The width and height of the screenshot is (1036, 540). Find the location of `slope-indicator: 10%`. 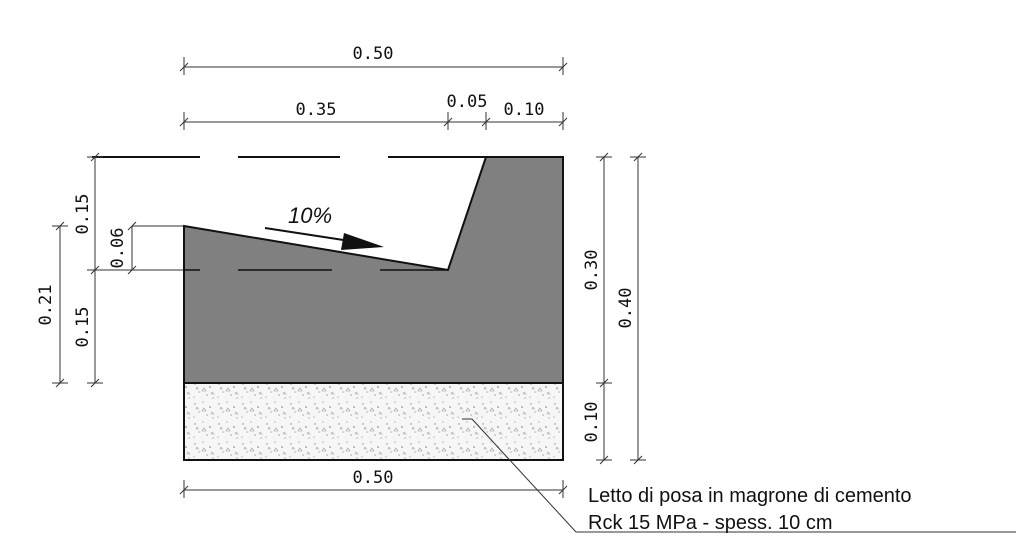

slope-indicator: 10% is located at coordinates (324, 226).